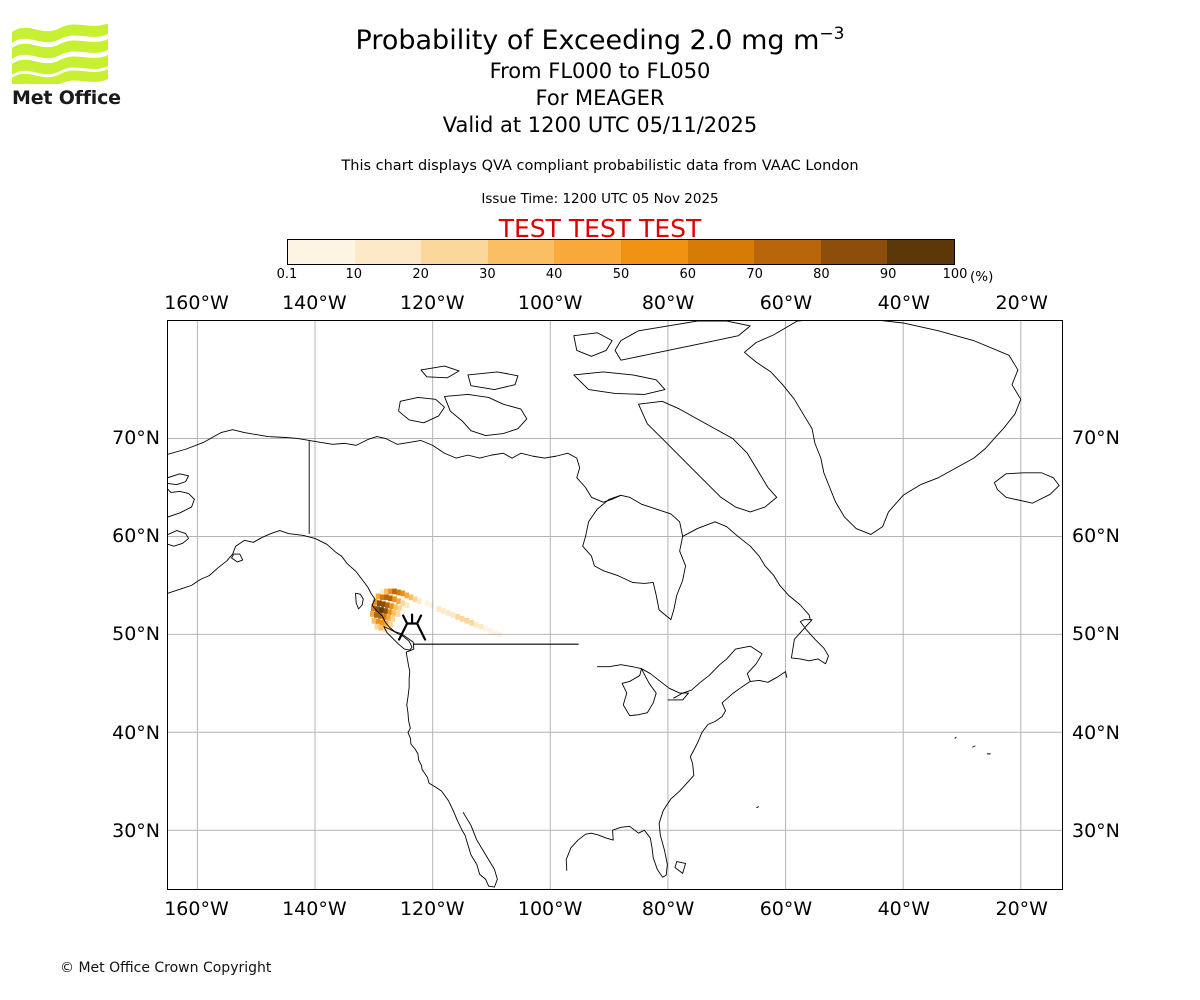 The height and width of the screenshot is (1000, 1200). I want to click on volcano-subtitle: For MEAGER, so click(600, 98).